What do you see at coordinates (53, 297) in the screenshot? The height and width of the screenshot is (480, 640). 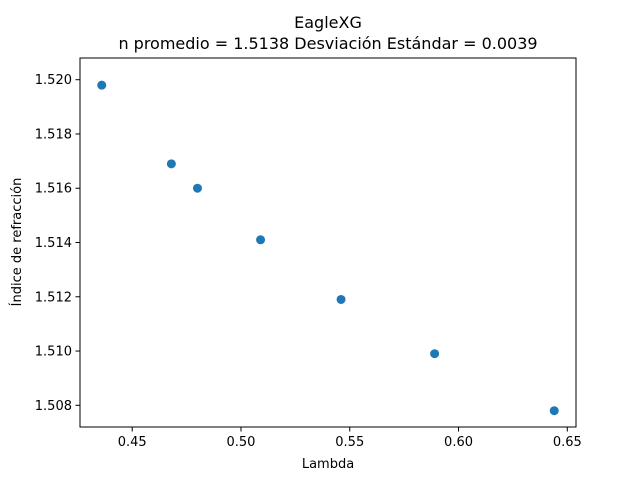 I see `y-tick-label: 1.512` at bounding box center [53, 297].